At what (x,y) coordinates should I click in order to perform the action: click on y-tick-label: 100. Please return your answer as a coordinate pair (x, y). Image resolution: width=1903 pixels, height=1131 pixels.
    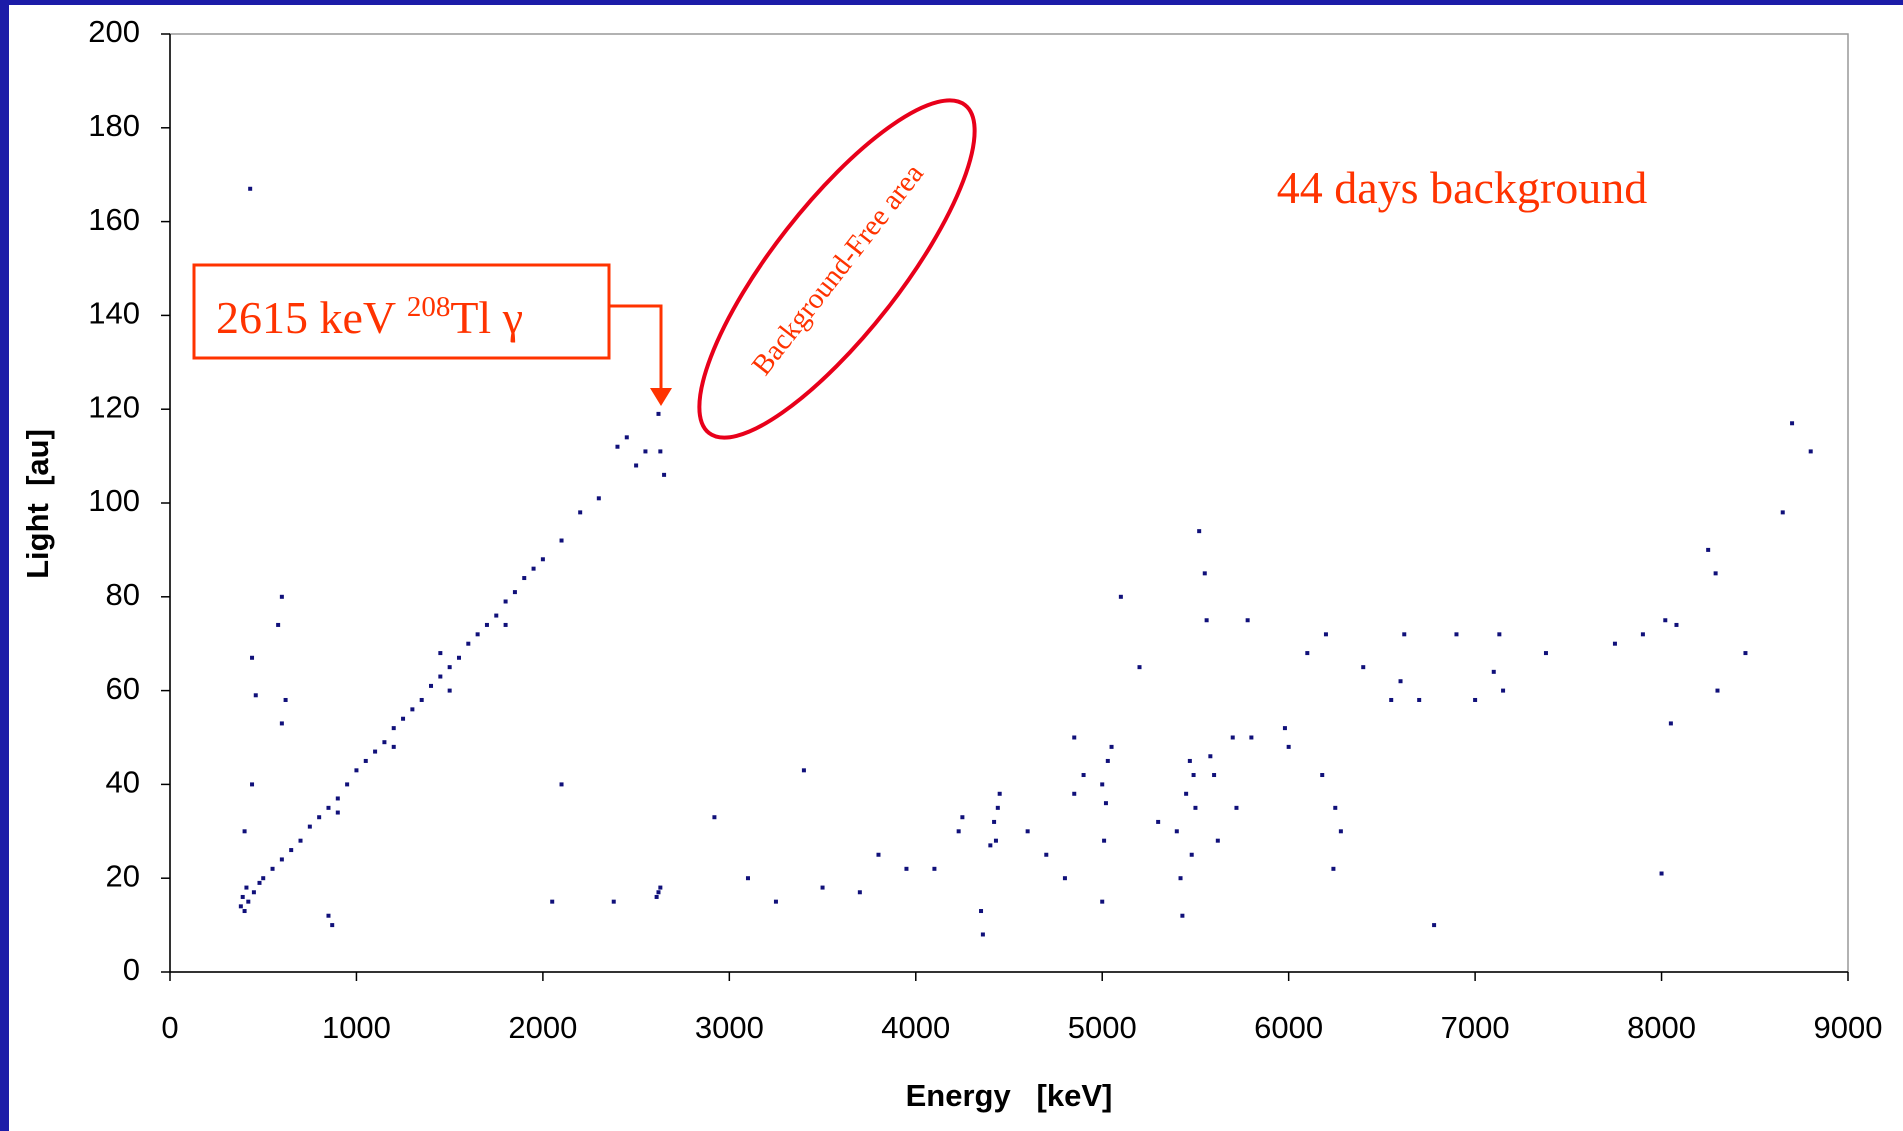
    Looking at the image, I should click on (114, 500).